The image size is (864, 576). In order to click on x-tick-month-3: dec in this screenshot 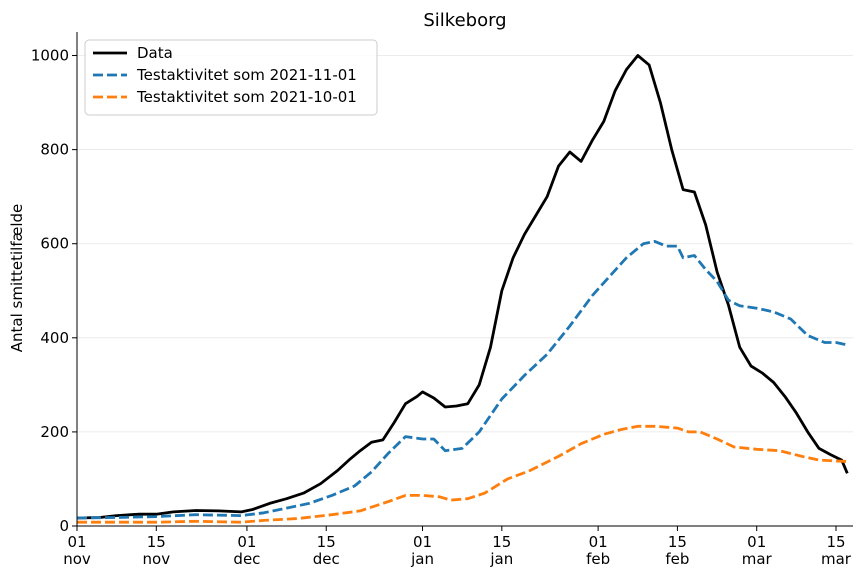, I will do `click(326, 559)`.